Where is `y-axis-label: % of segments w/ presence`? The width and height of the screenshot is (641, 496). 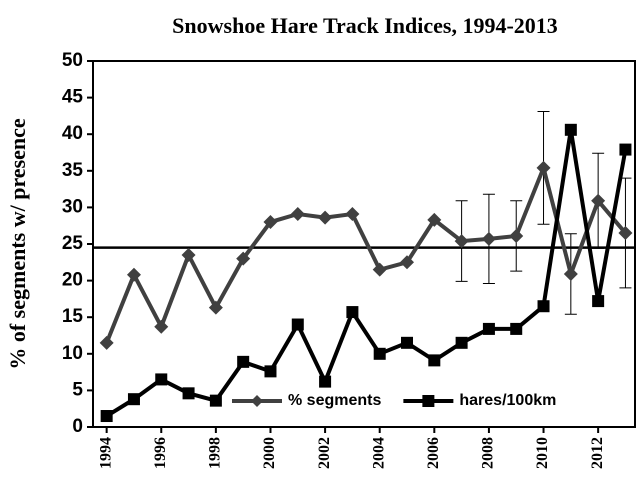
y-axis-label: % of segments w/ presence is located at coordinates (17, 244).